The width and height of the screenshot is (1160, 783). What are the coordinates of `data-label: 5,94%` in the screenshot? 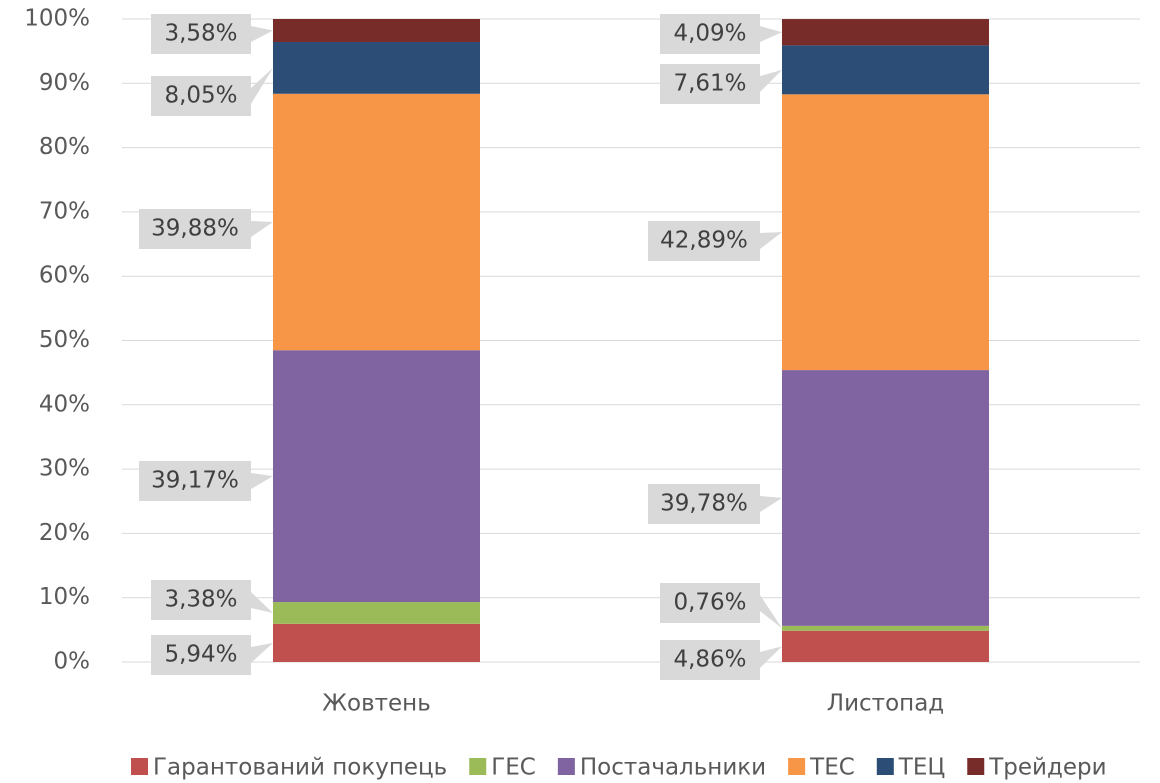 It's located at (200, 655).